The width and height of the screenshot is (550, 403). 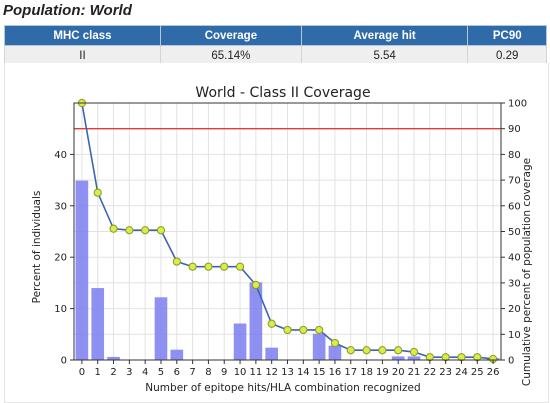 I want to click on summary-header-row: MHC class Coverage Average hit PC90, so click(x=275, y=35).